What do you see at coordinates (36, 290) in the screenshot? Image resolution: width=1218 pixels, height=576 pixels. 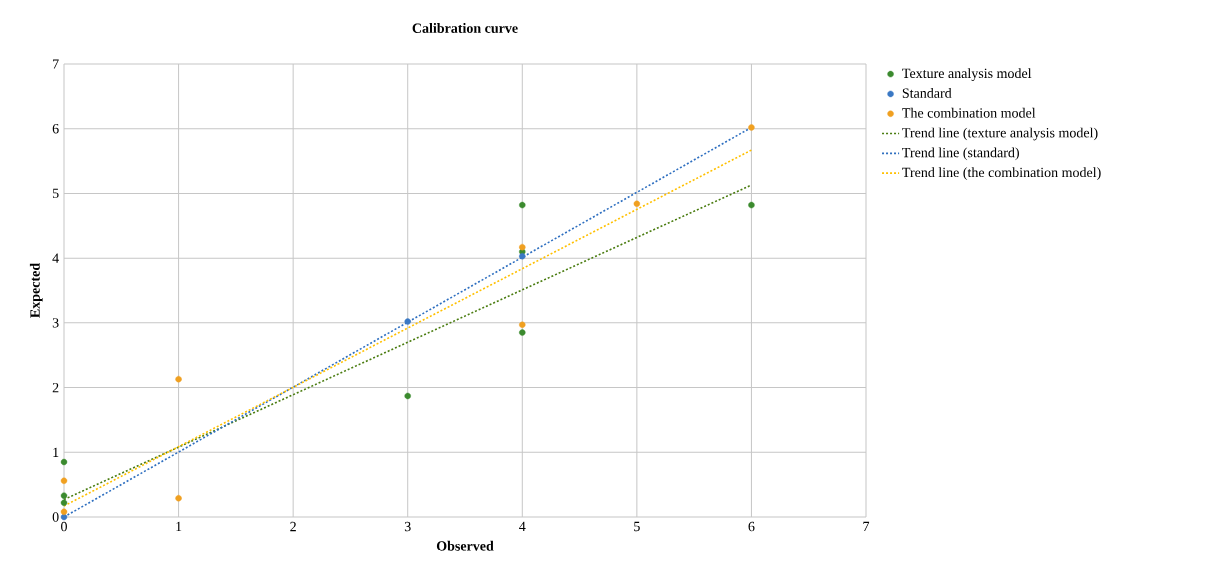 I see `y-axis-title: Expected` at bounding box center [36, 290].